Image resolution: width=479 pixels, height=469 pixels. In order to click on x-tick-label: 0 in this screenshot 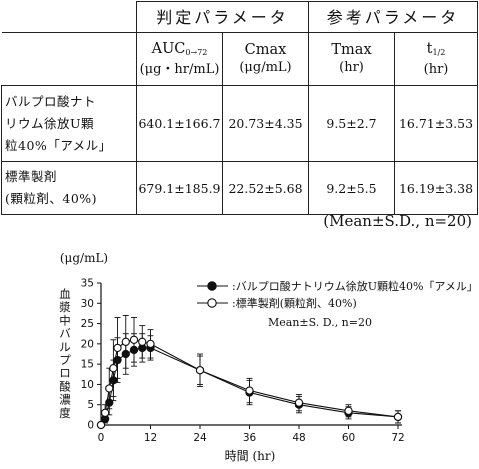, I will do `click(101, 438)`.